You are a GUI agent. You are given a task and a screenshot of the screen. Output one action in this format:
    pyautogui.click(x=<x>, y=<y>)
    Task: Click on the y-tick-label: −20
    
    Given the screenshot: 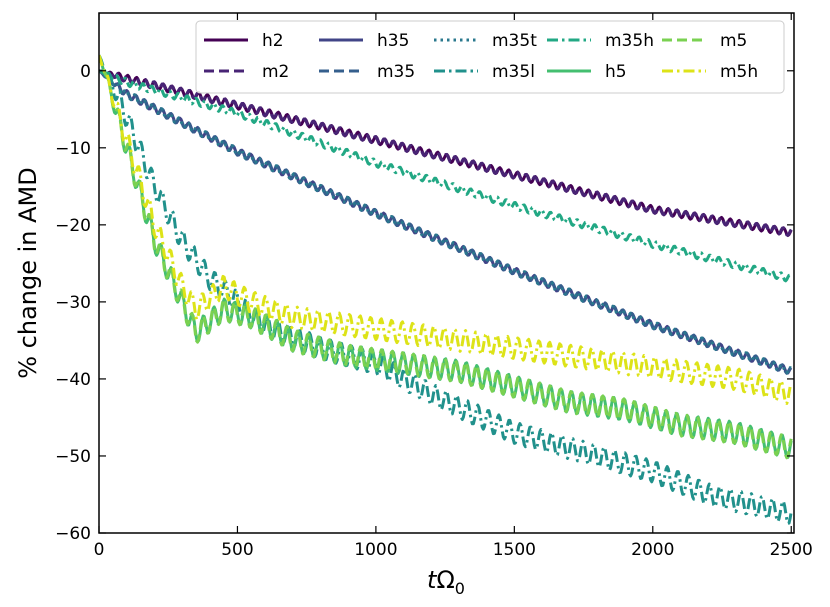 What is the action you would take?
    pyautogui.click(x=73, y=226)
    